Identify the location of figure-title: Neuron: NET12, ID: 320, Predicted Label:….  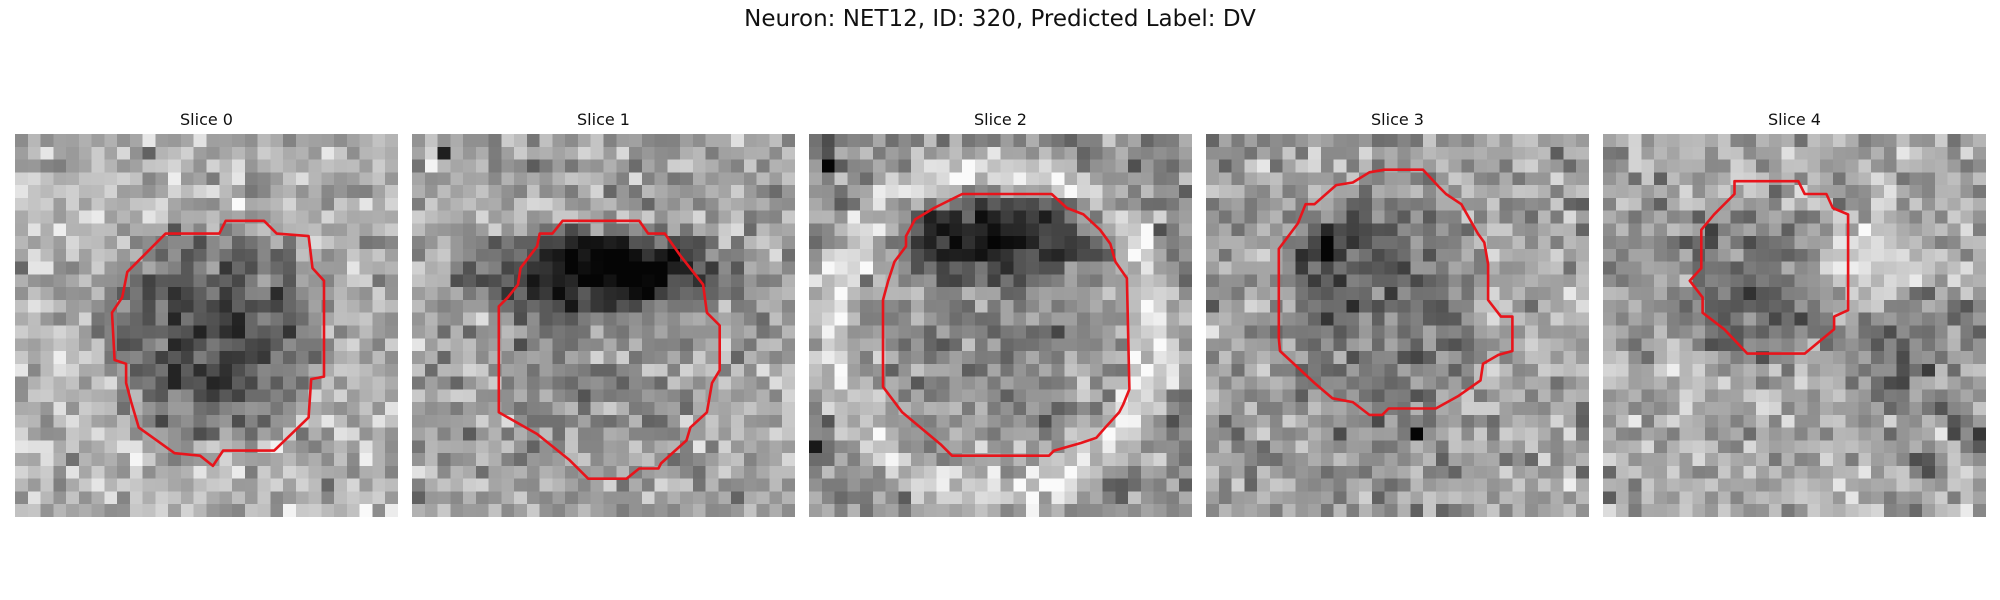
(1000, 19).